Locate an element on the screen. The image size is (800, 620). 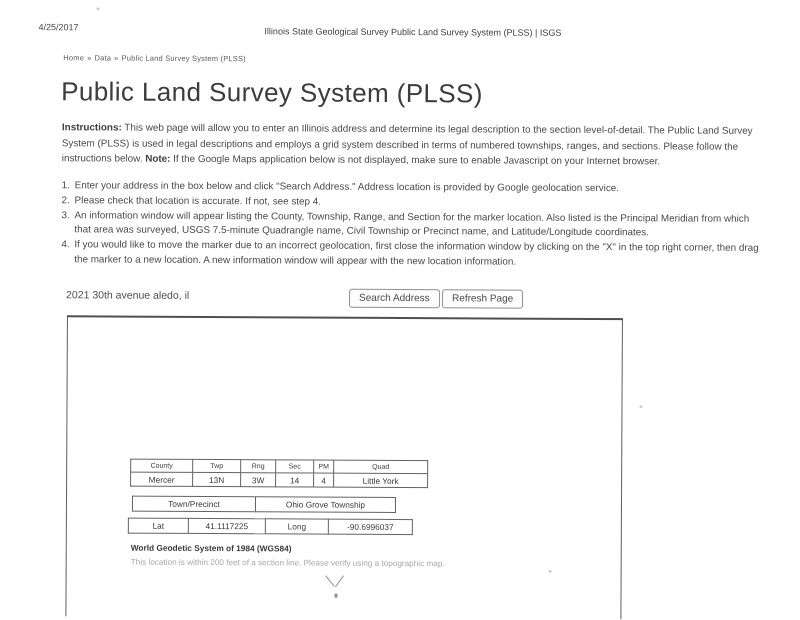
step-number: 3. is located at coordinates (65, 215).